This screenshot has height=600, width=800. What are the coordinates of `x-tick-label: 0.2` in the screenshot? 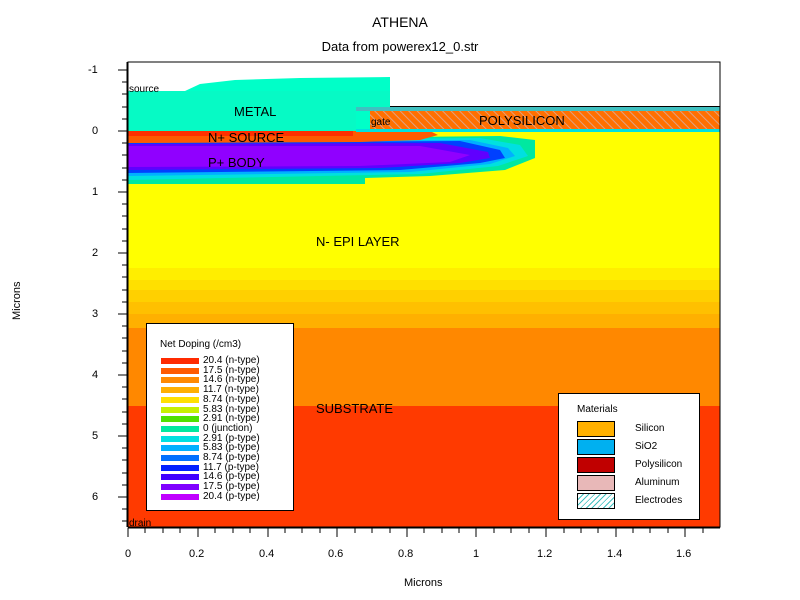 It's located at (197, 554).